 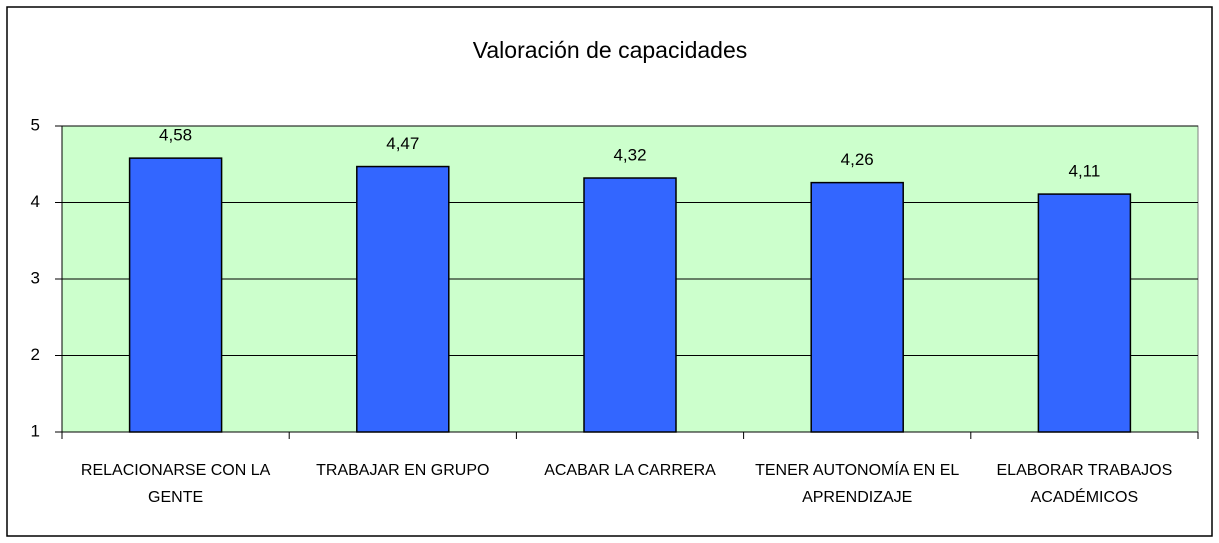 What do you see at coordinates (610, 50) in the screenshot?
I see `chart-title: Valoración de capacidades` at bounding box center [610, 50].